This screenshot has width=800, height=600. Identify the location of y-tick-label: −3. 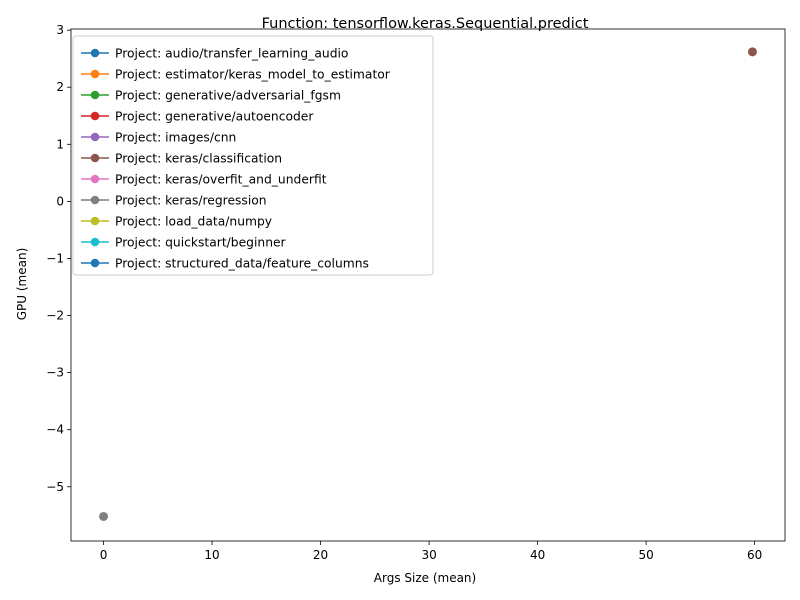
(55, 373).